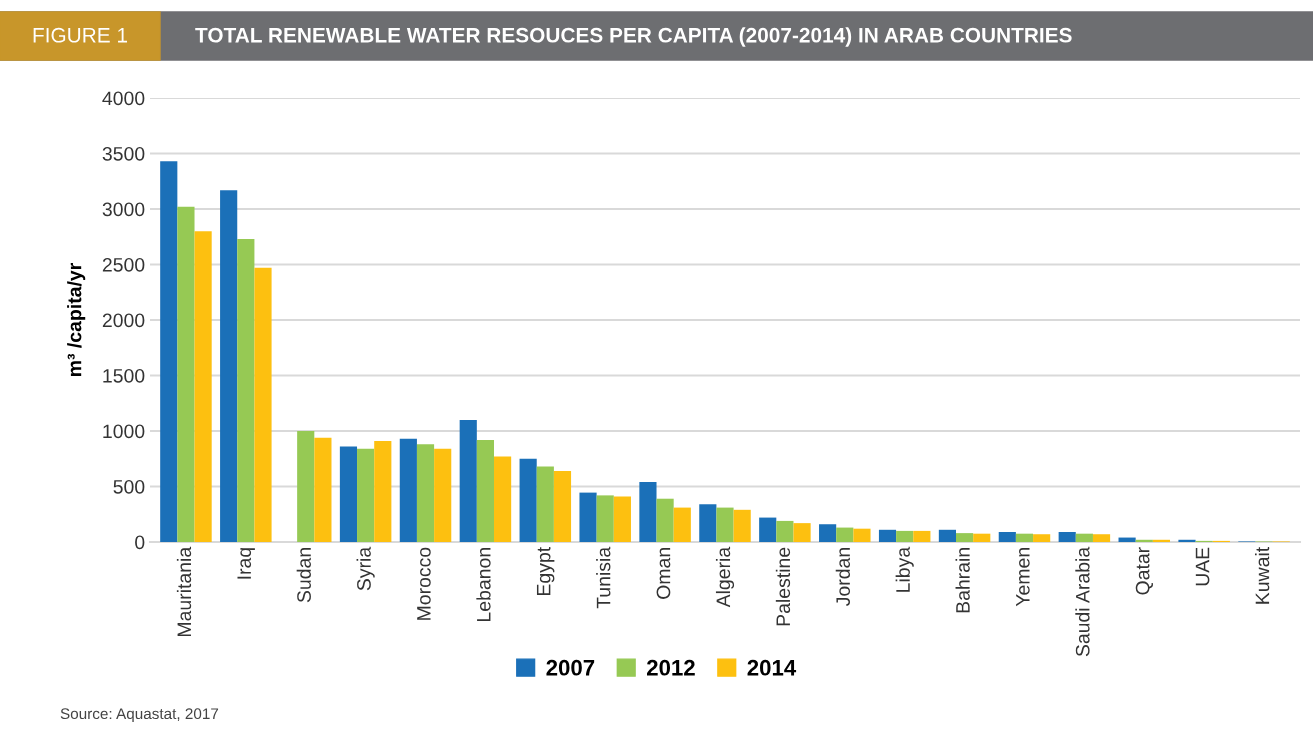 The width and height of the screenshot is (1313, 744). What do you see at coordinates (129, 486) in the screenshot?
I see `y-tick-label: 500` at bounding box center [129, 486].